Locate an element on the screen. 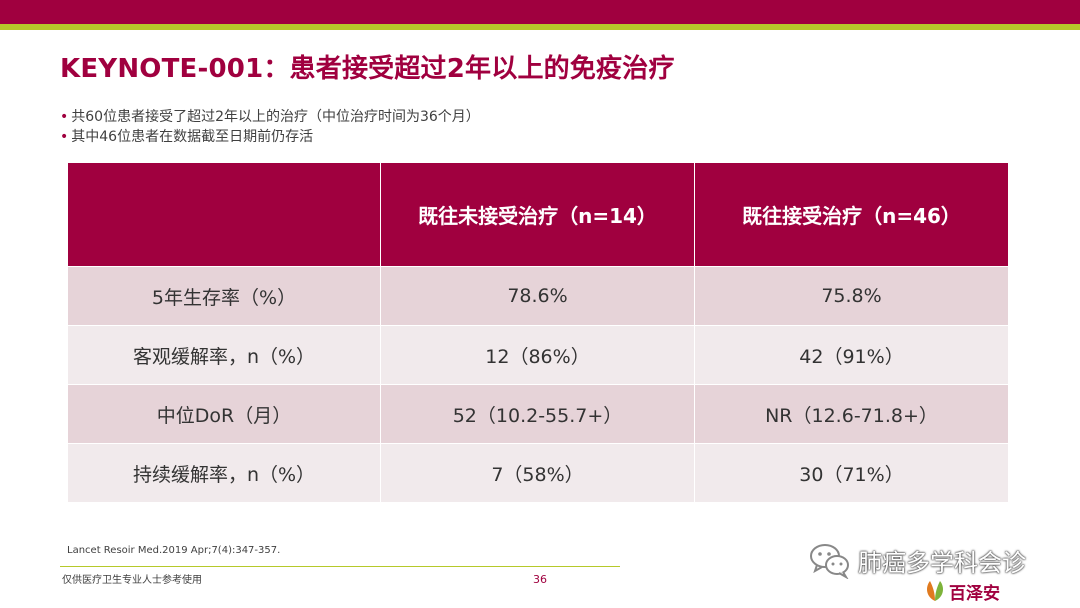 This screenshot has width=1080, height=608. header-treatment-naive: 既往未接受治疗（n=14） is located at coordinates (537, 214).